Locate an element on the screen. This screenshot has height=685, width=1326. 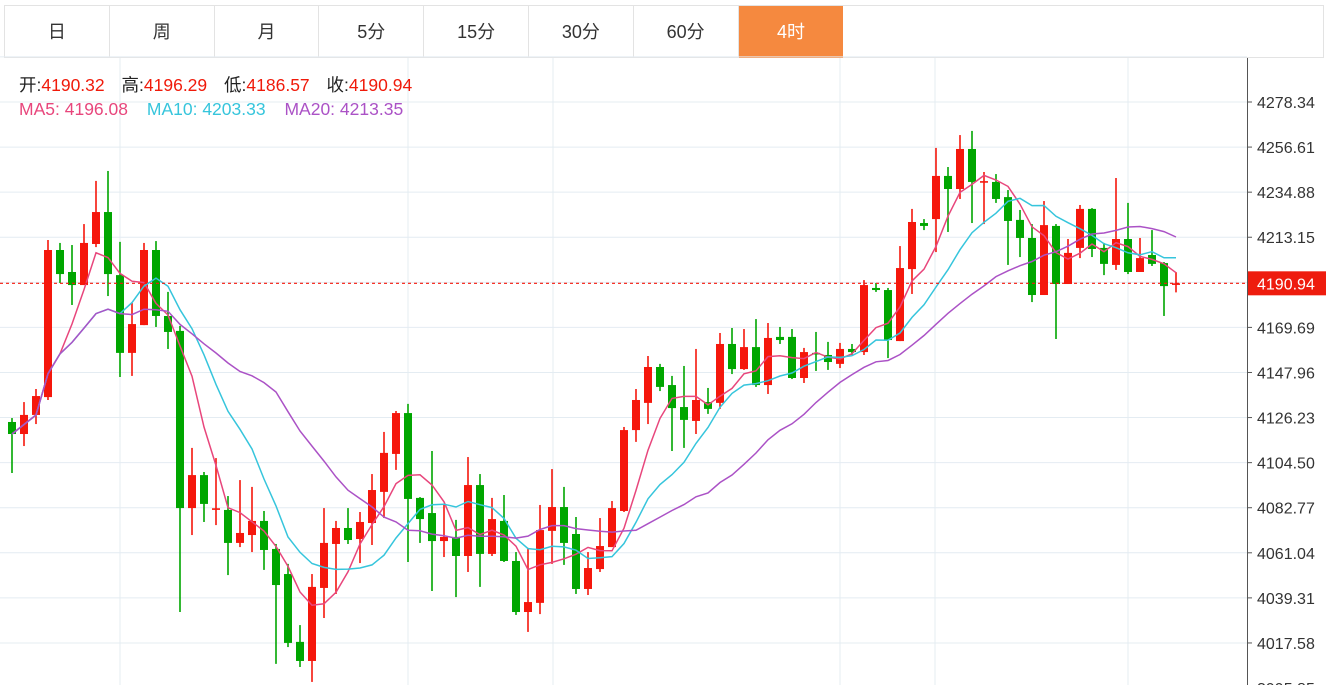
ma5-value: 4196.08 is located at coordinates (96, 109).